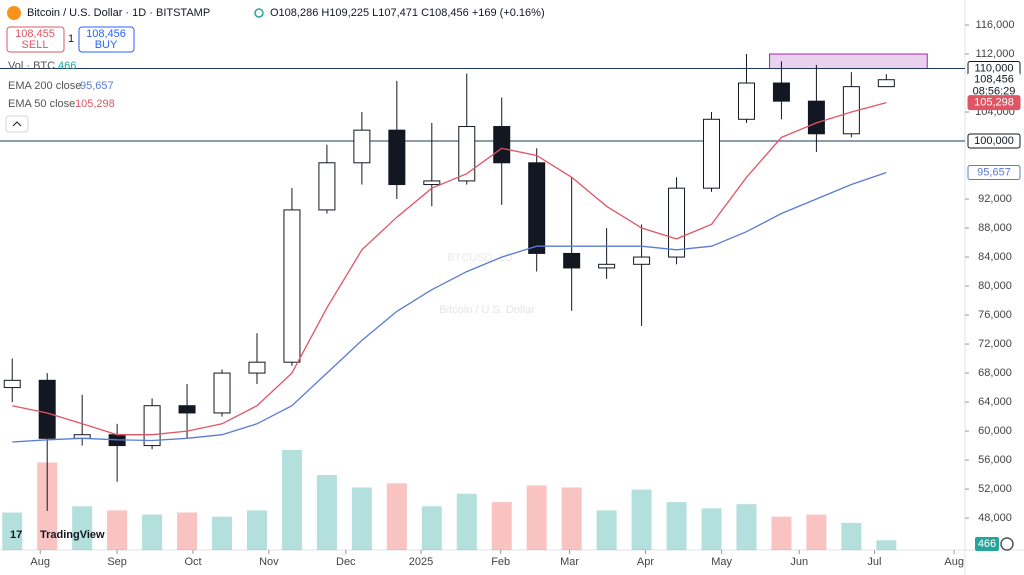  I want to click on volume-badge-label: 466, so click(987, 544).